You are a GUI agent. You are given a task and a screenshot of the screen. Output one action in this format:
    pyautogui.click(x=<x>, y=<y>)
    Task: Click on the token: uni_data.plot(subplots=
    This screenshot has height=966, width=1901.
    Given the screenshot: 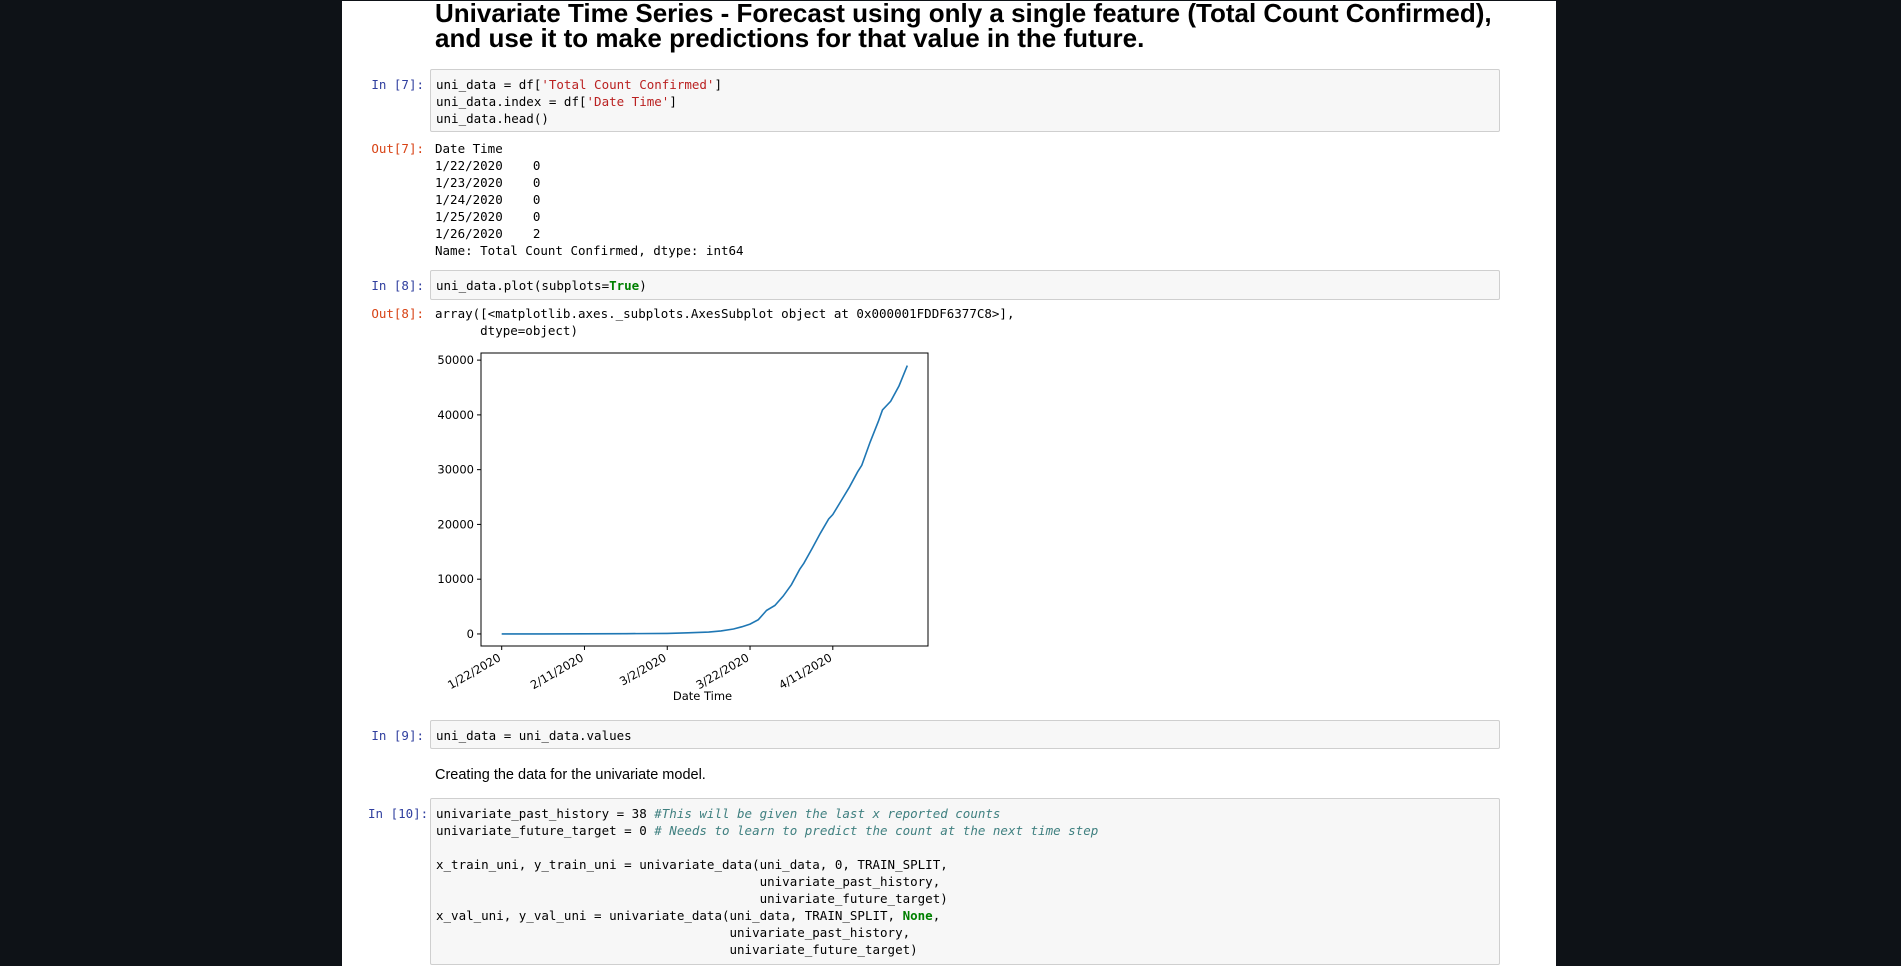 What is the action you would take?
    pyautogui.click(x=523, y=285)
    